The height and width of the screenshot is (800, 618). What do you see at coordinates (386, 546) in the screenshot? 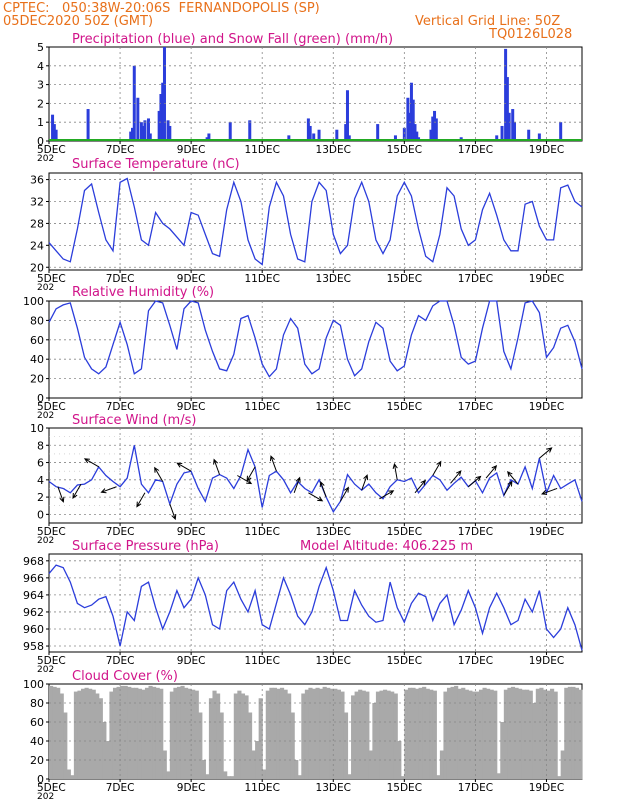
I see `model-altitude-label: Model Altitude: 406.225 m` at bounding box center [386, 546].